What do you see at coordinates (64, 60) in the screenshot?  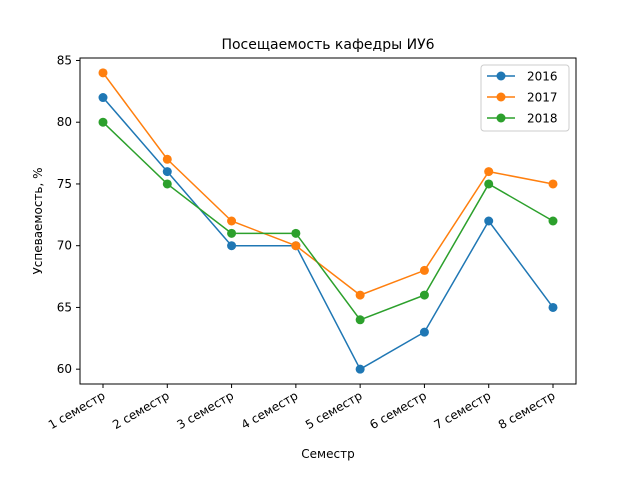 I see `y-tick-label: 85` at bounding box center [64, 60].